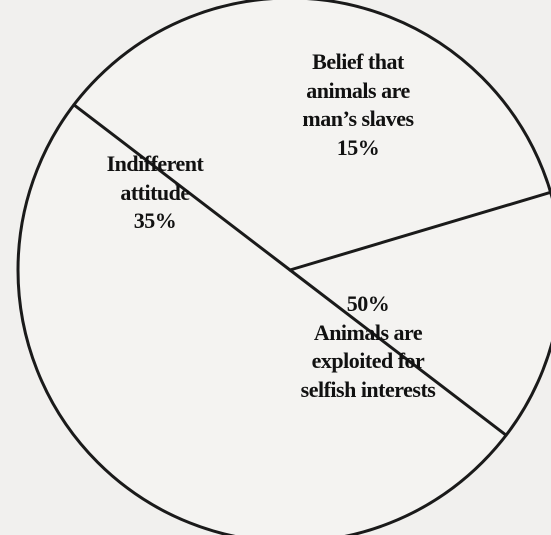  What do you see at coordinates (368, 389) in the screenshot?
I see `slice-label-line: selfish interests` at bounding box center [368, 389].